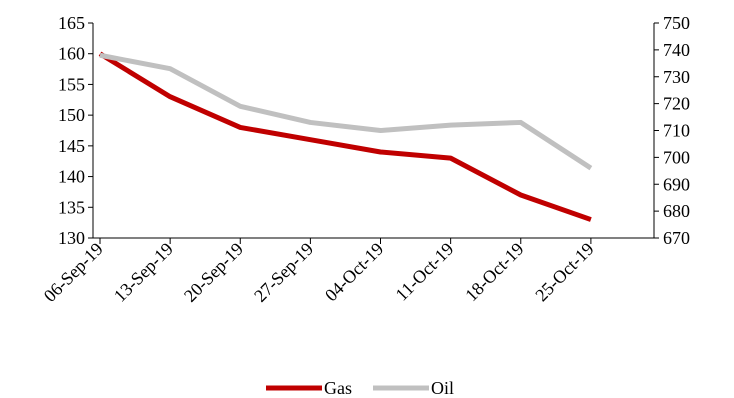 The height and width of the screenshot is (398, 734). I want to click on x-tick-label: 04-Oct-19, so click(354, 272).